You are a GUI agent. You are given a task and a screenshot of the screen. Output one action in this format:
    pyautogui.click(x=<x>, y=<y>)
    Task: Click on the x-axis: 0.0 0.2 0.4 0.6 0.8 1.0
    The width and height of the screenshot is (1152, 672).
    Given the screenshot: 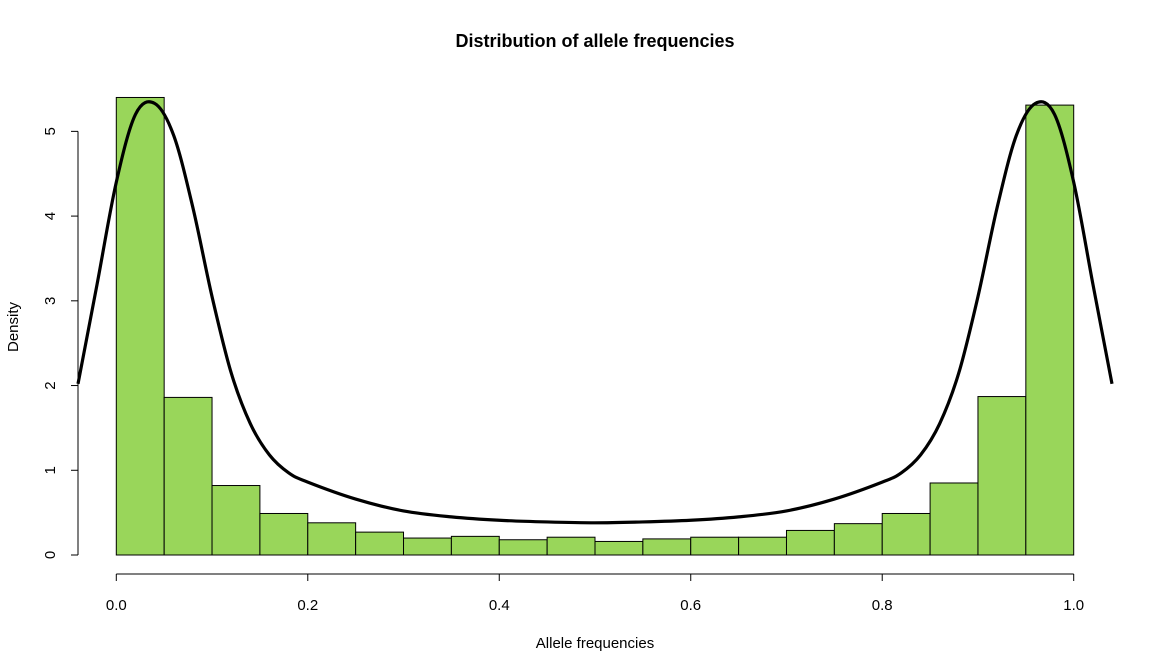 What is the action you would take?
    pyautogui.click(x=595, y=593)
    